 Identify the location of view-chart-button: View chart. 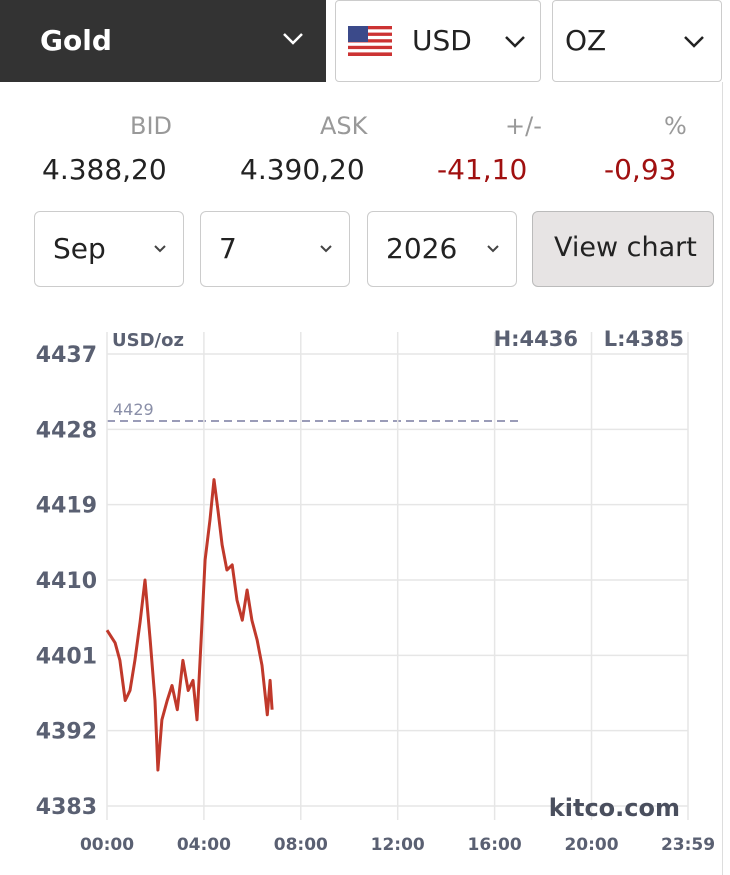
(623, 249).